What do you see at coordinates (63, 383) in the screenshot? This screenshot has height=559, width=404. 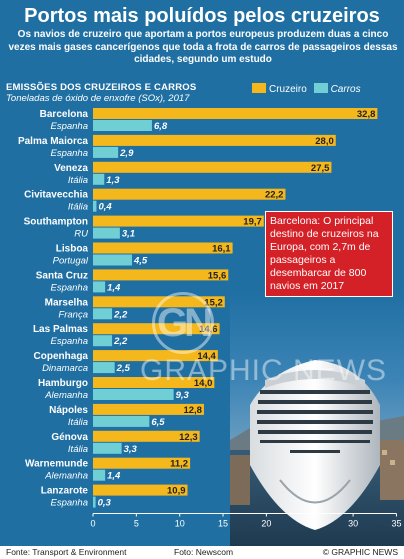 I see `city-label: Hamburgo` at bounding box center [63, 383].